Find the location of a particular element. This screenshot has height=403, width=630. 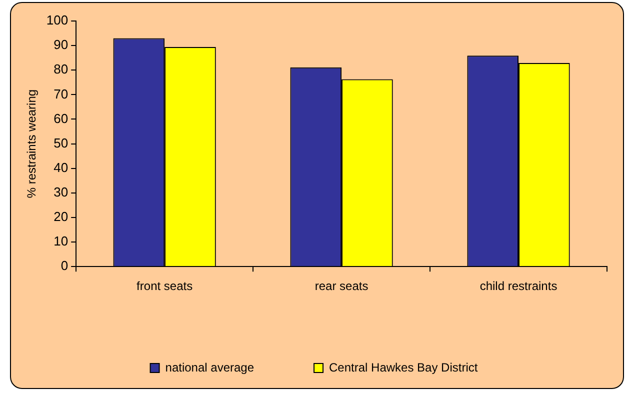

y-tick-label: 100 is located at coordinates (57, 20).